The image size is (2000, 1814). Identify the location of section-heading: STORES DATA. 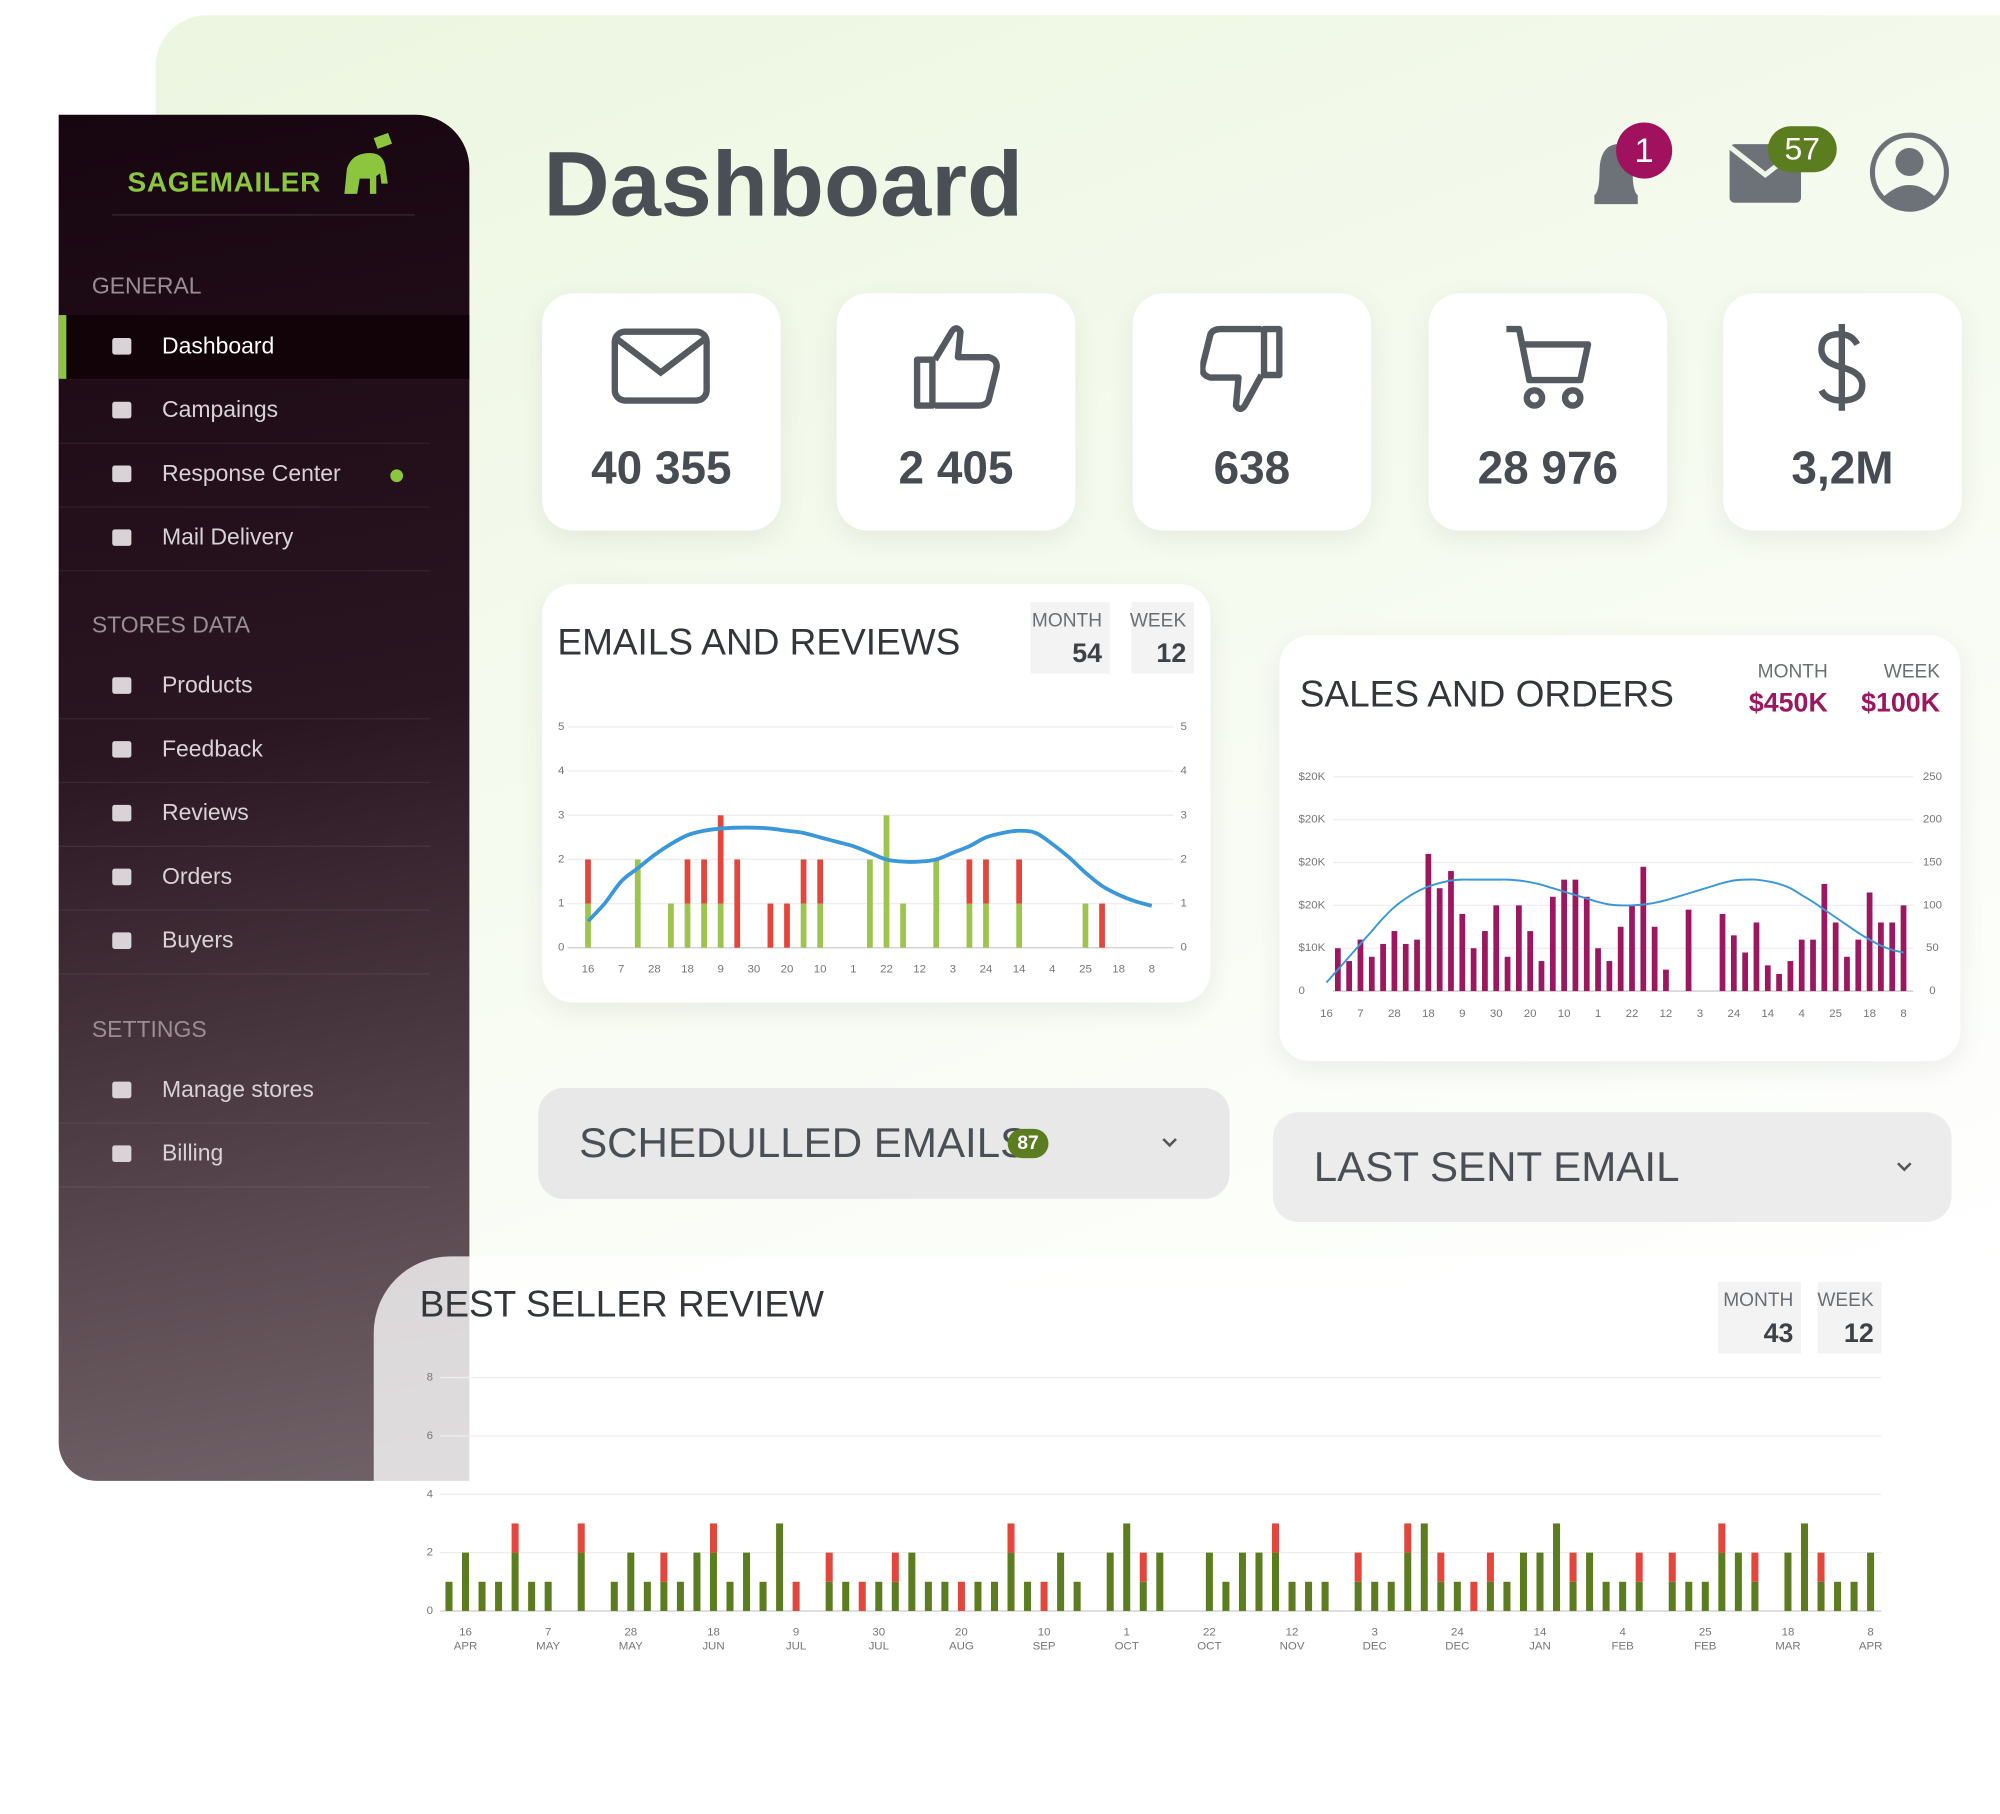
(171, 625).